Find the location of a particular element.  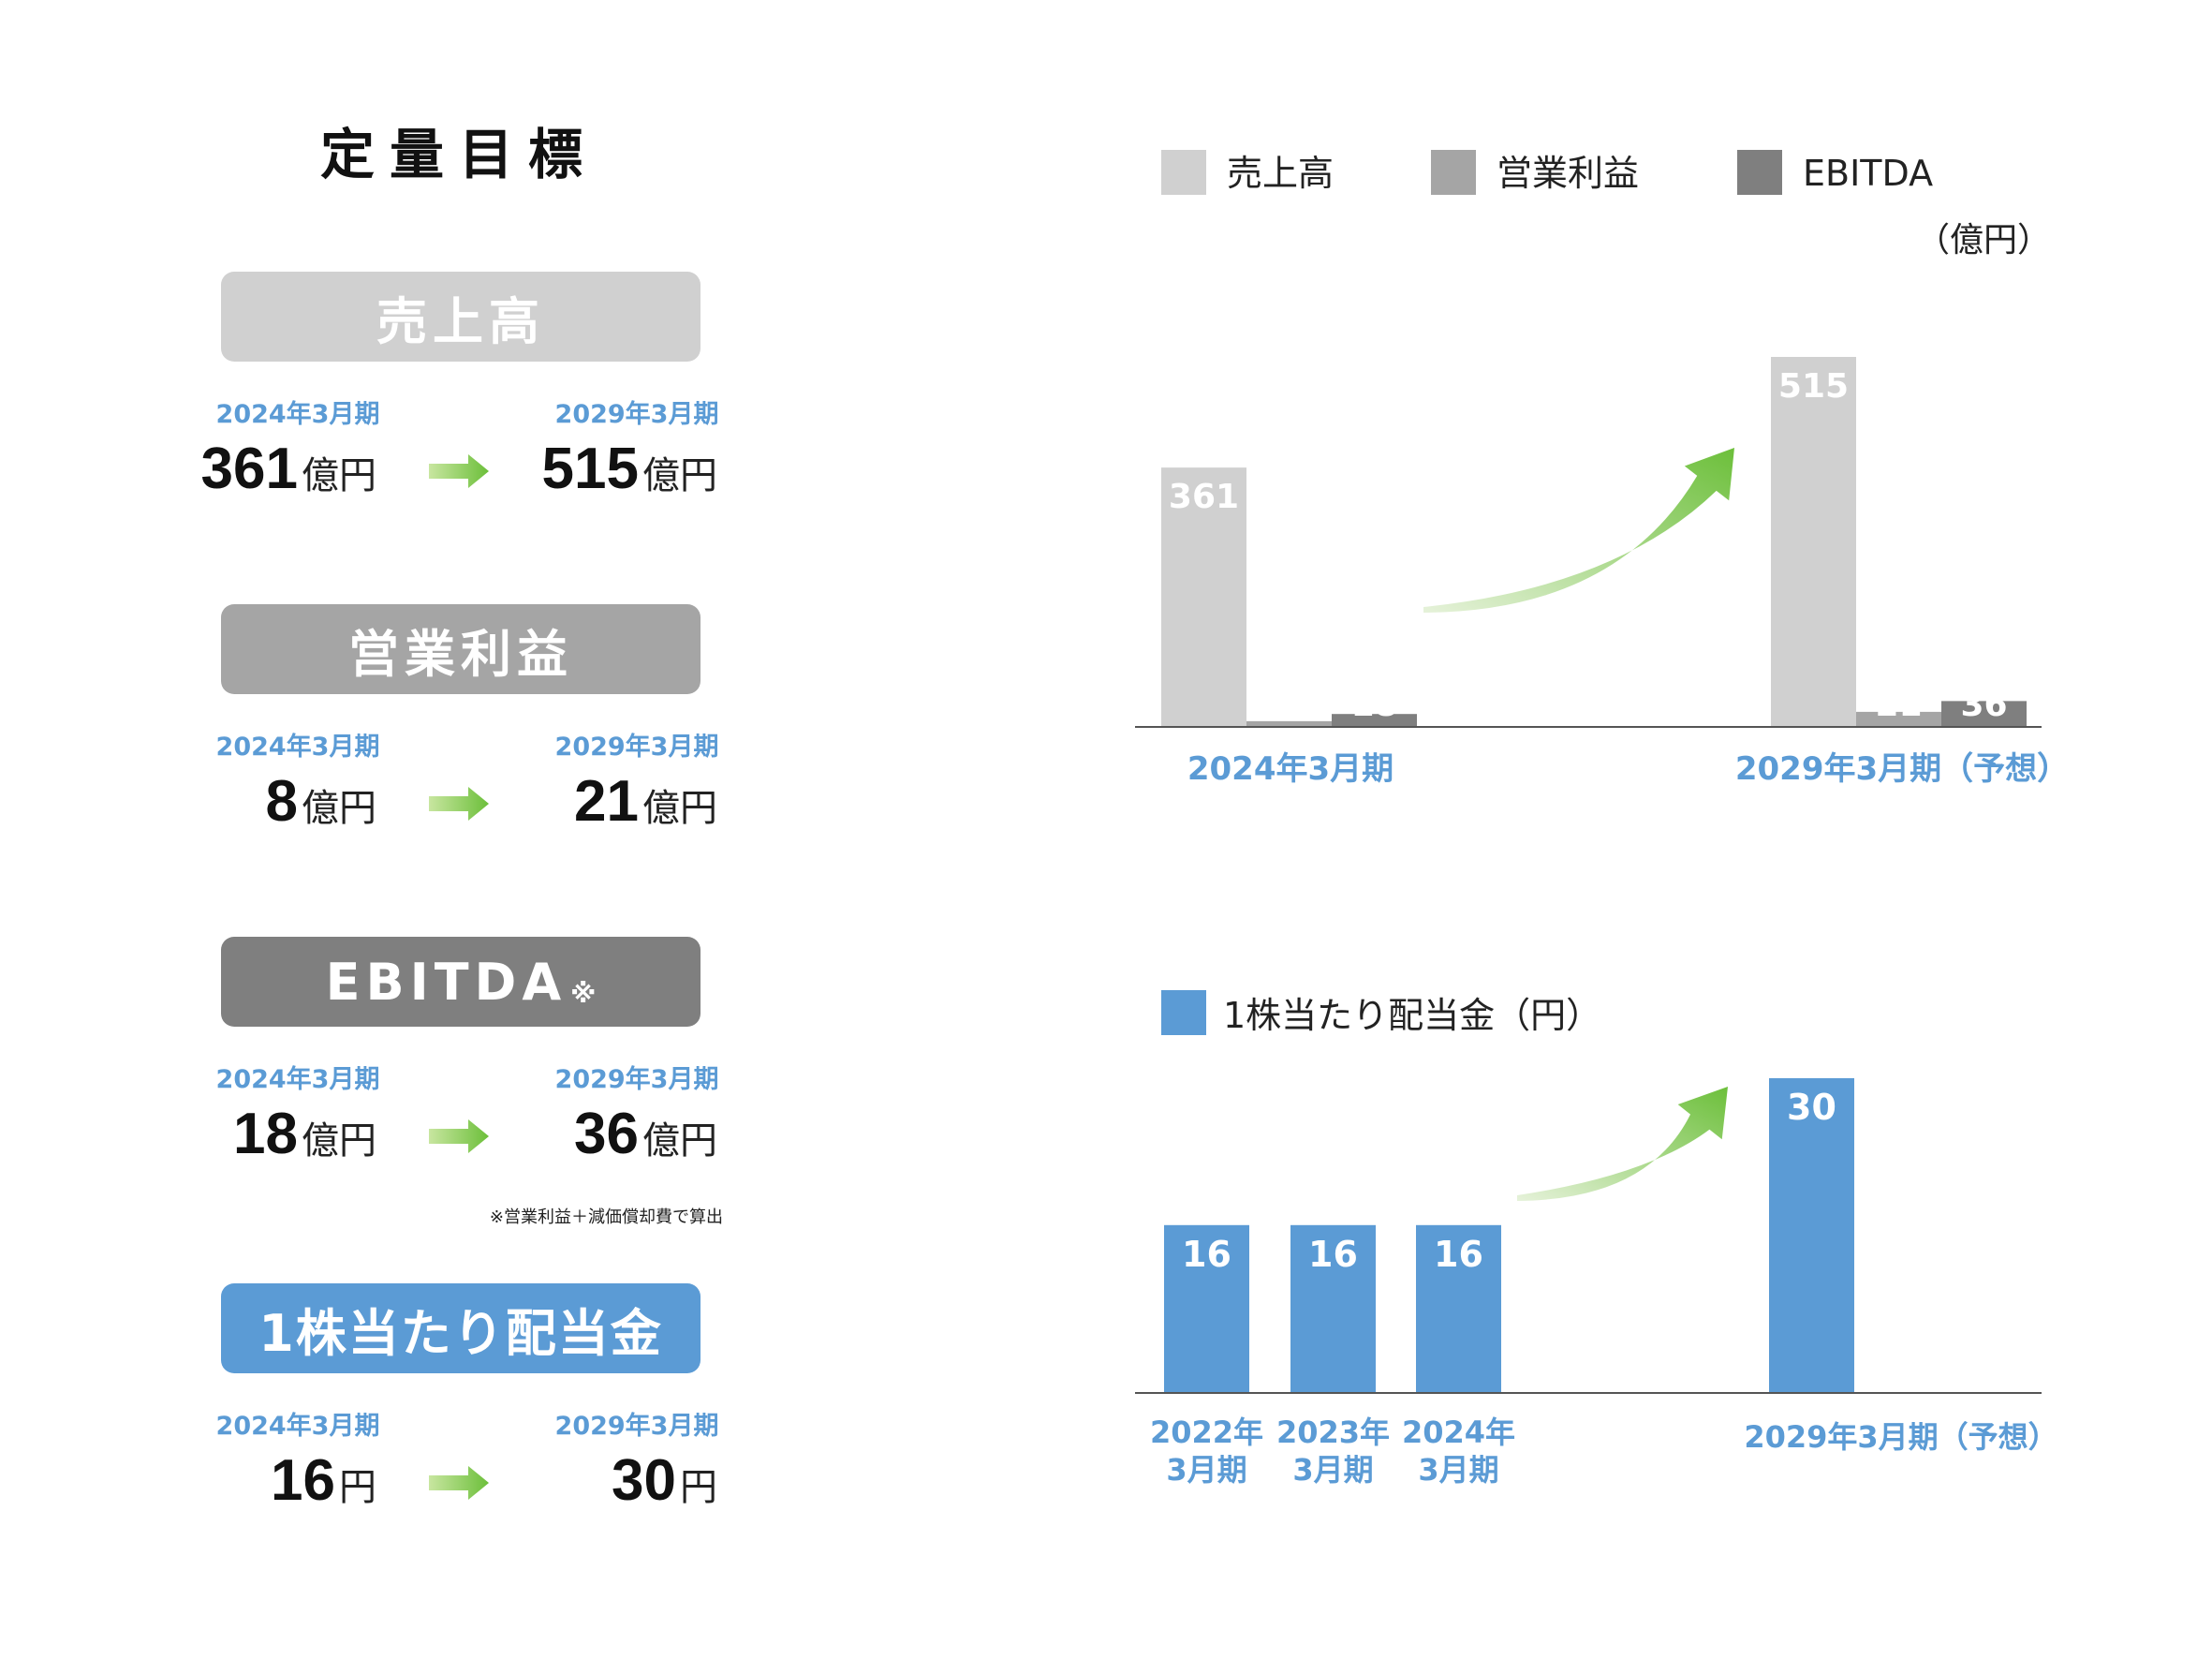

kpi-ebitda-to-period: 2029年3月期 is located at coordinates (636, 1079).